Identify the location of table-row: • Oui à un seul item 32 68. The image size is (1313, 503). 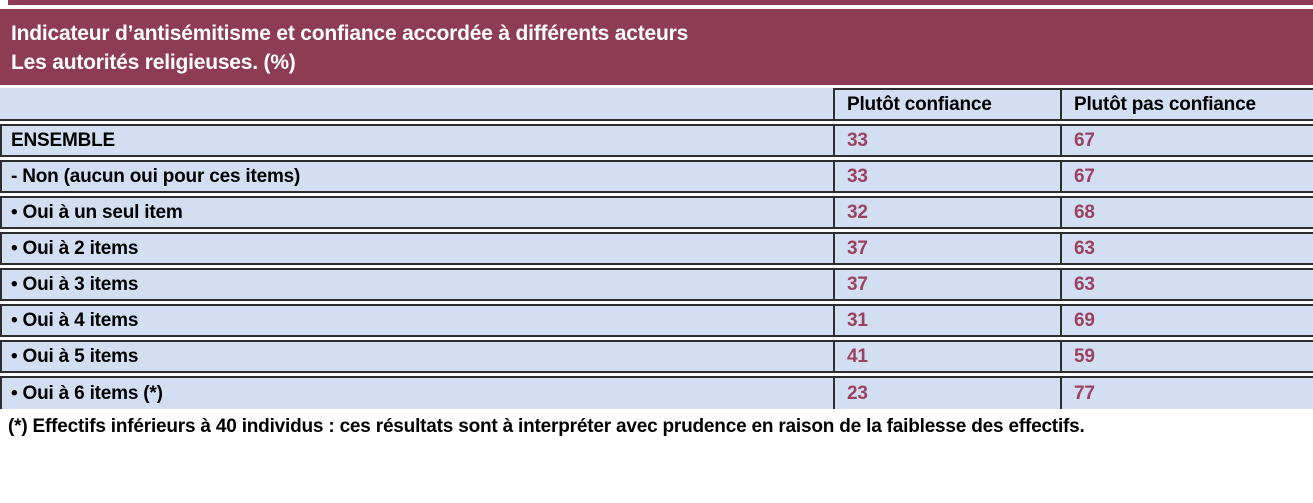
(656, 212).